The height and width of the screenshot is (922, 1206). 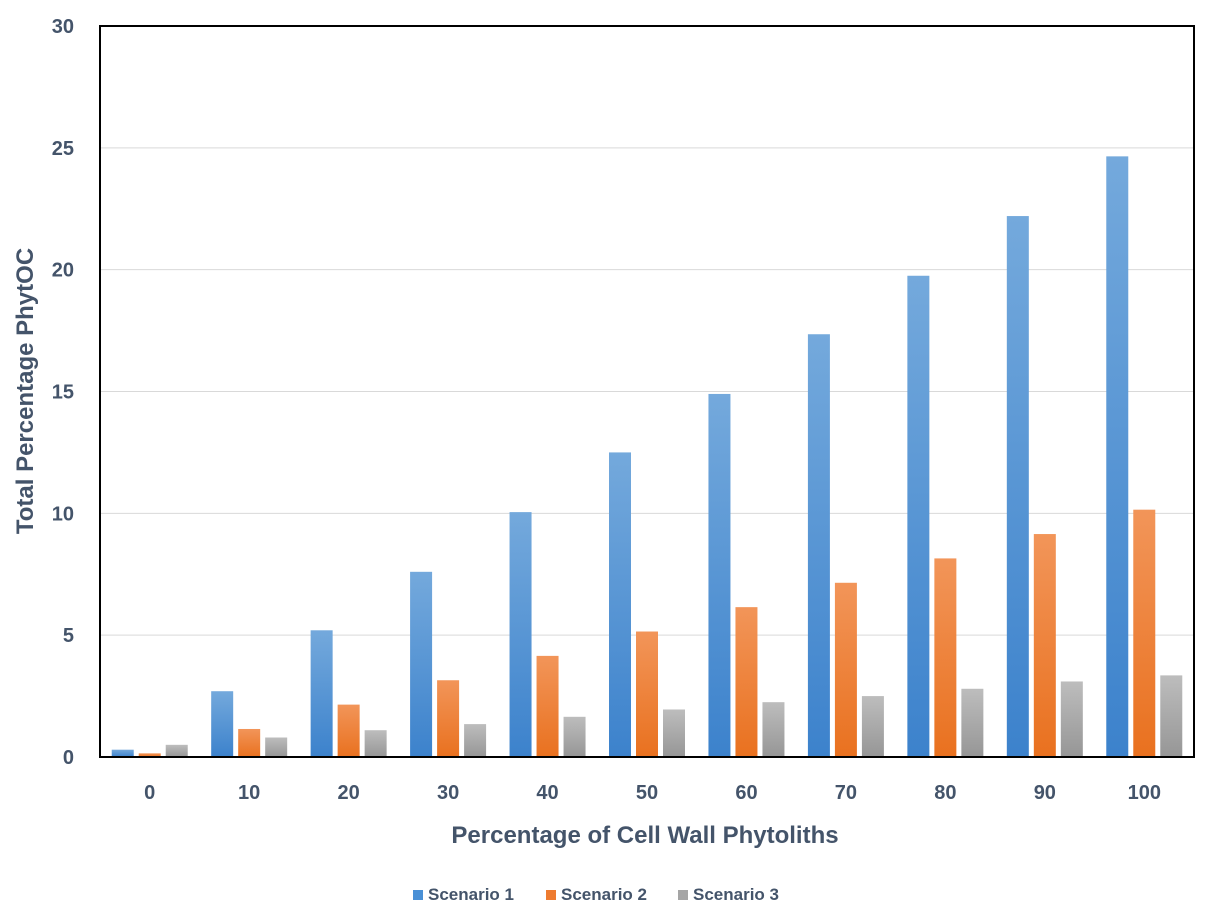 I want to click on x-tick-label: 80, so click(x=945, y=793).